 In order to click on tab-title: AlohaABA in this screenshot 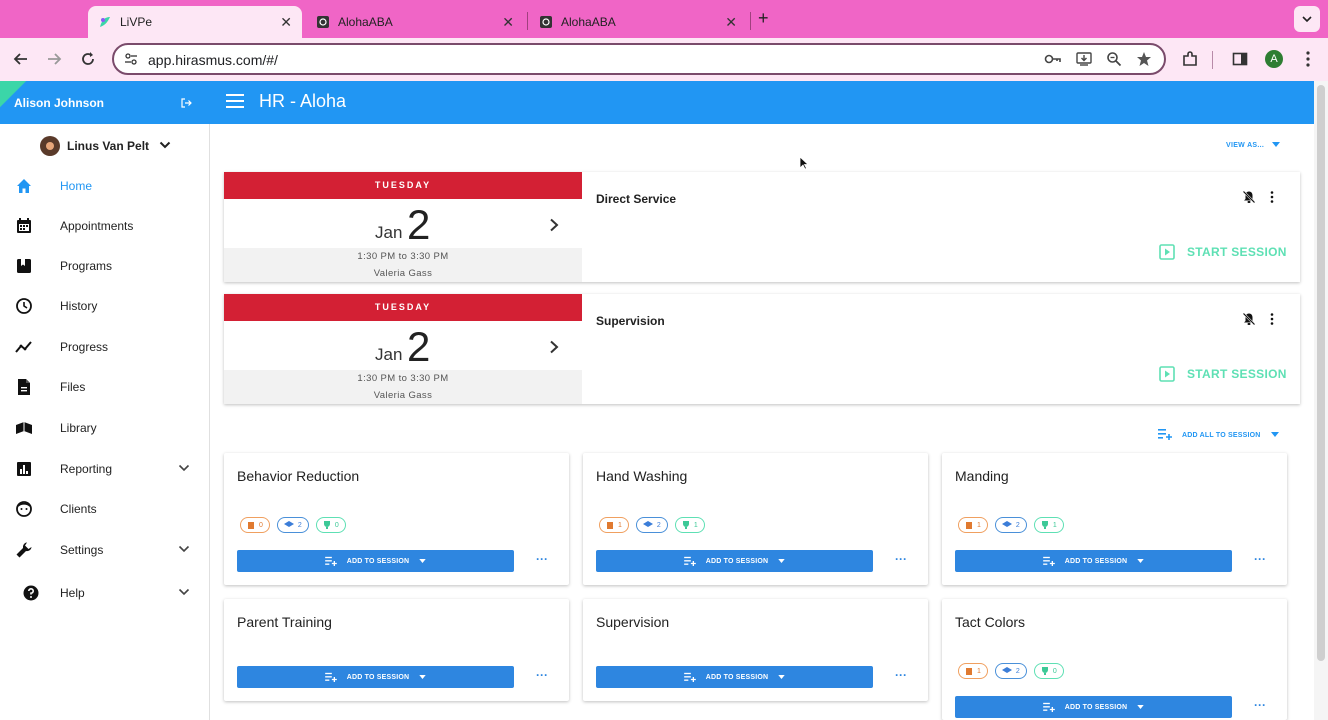, I will do `click(365, 22)`.